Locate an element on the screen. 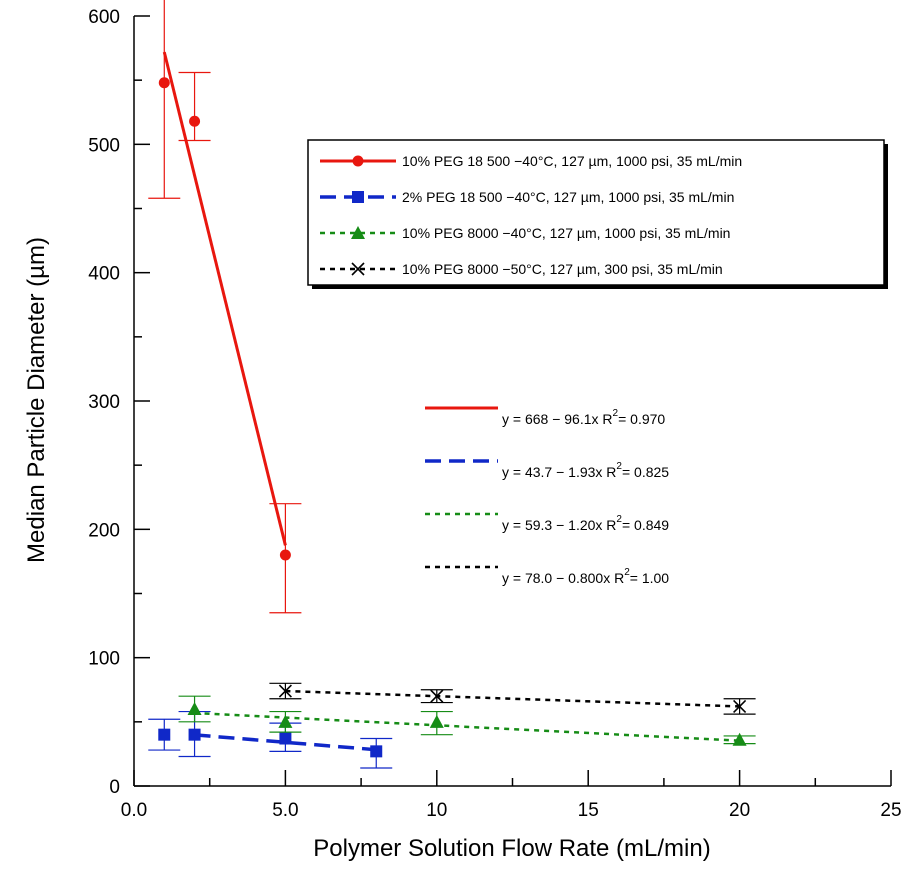 The height and width of the screenshot is (878, 905). equation-r-squared: = 1.00 is located at coordinates (650, 578).